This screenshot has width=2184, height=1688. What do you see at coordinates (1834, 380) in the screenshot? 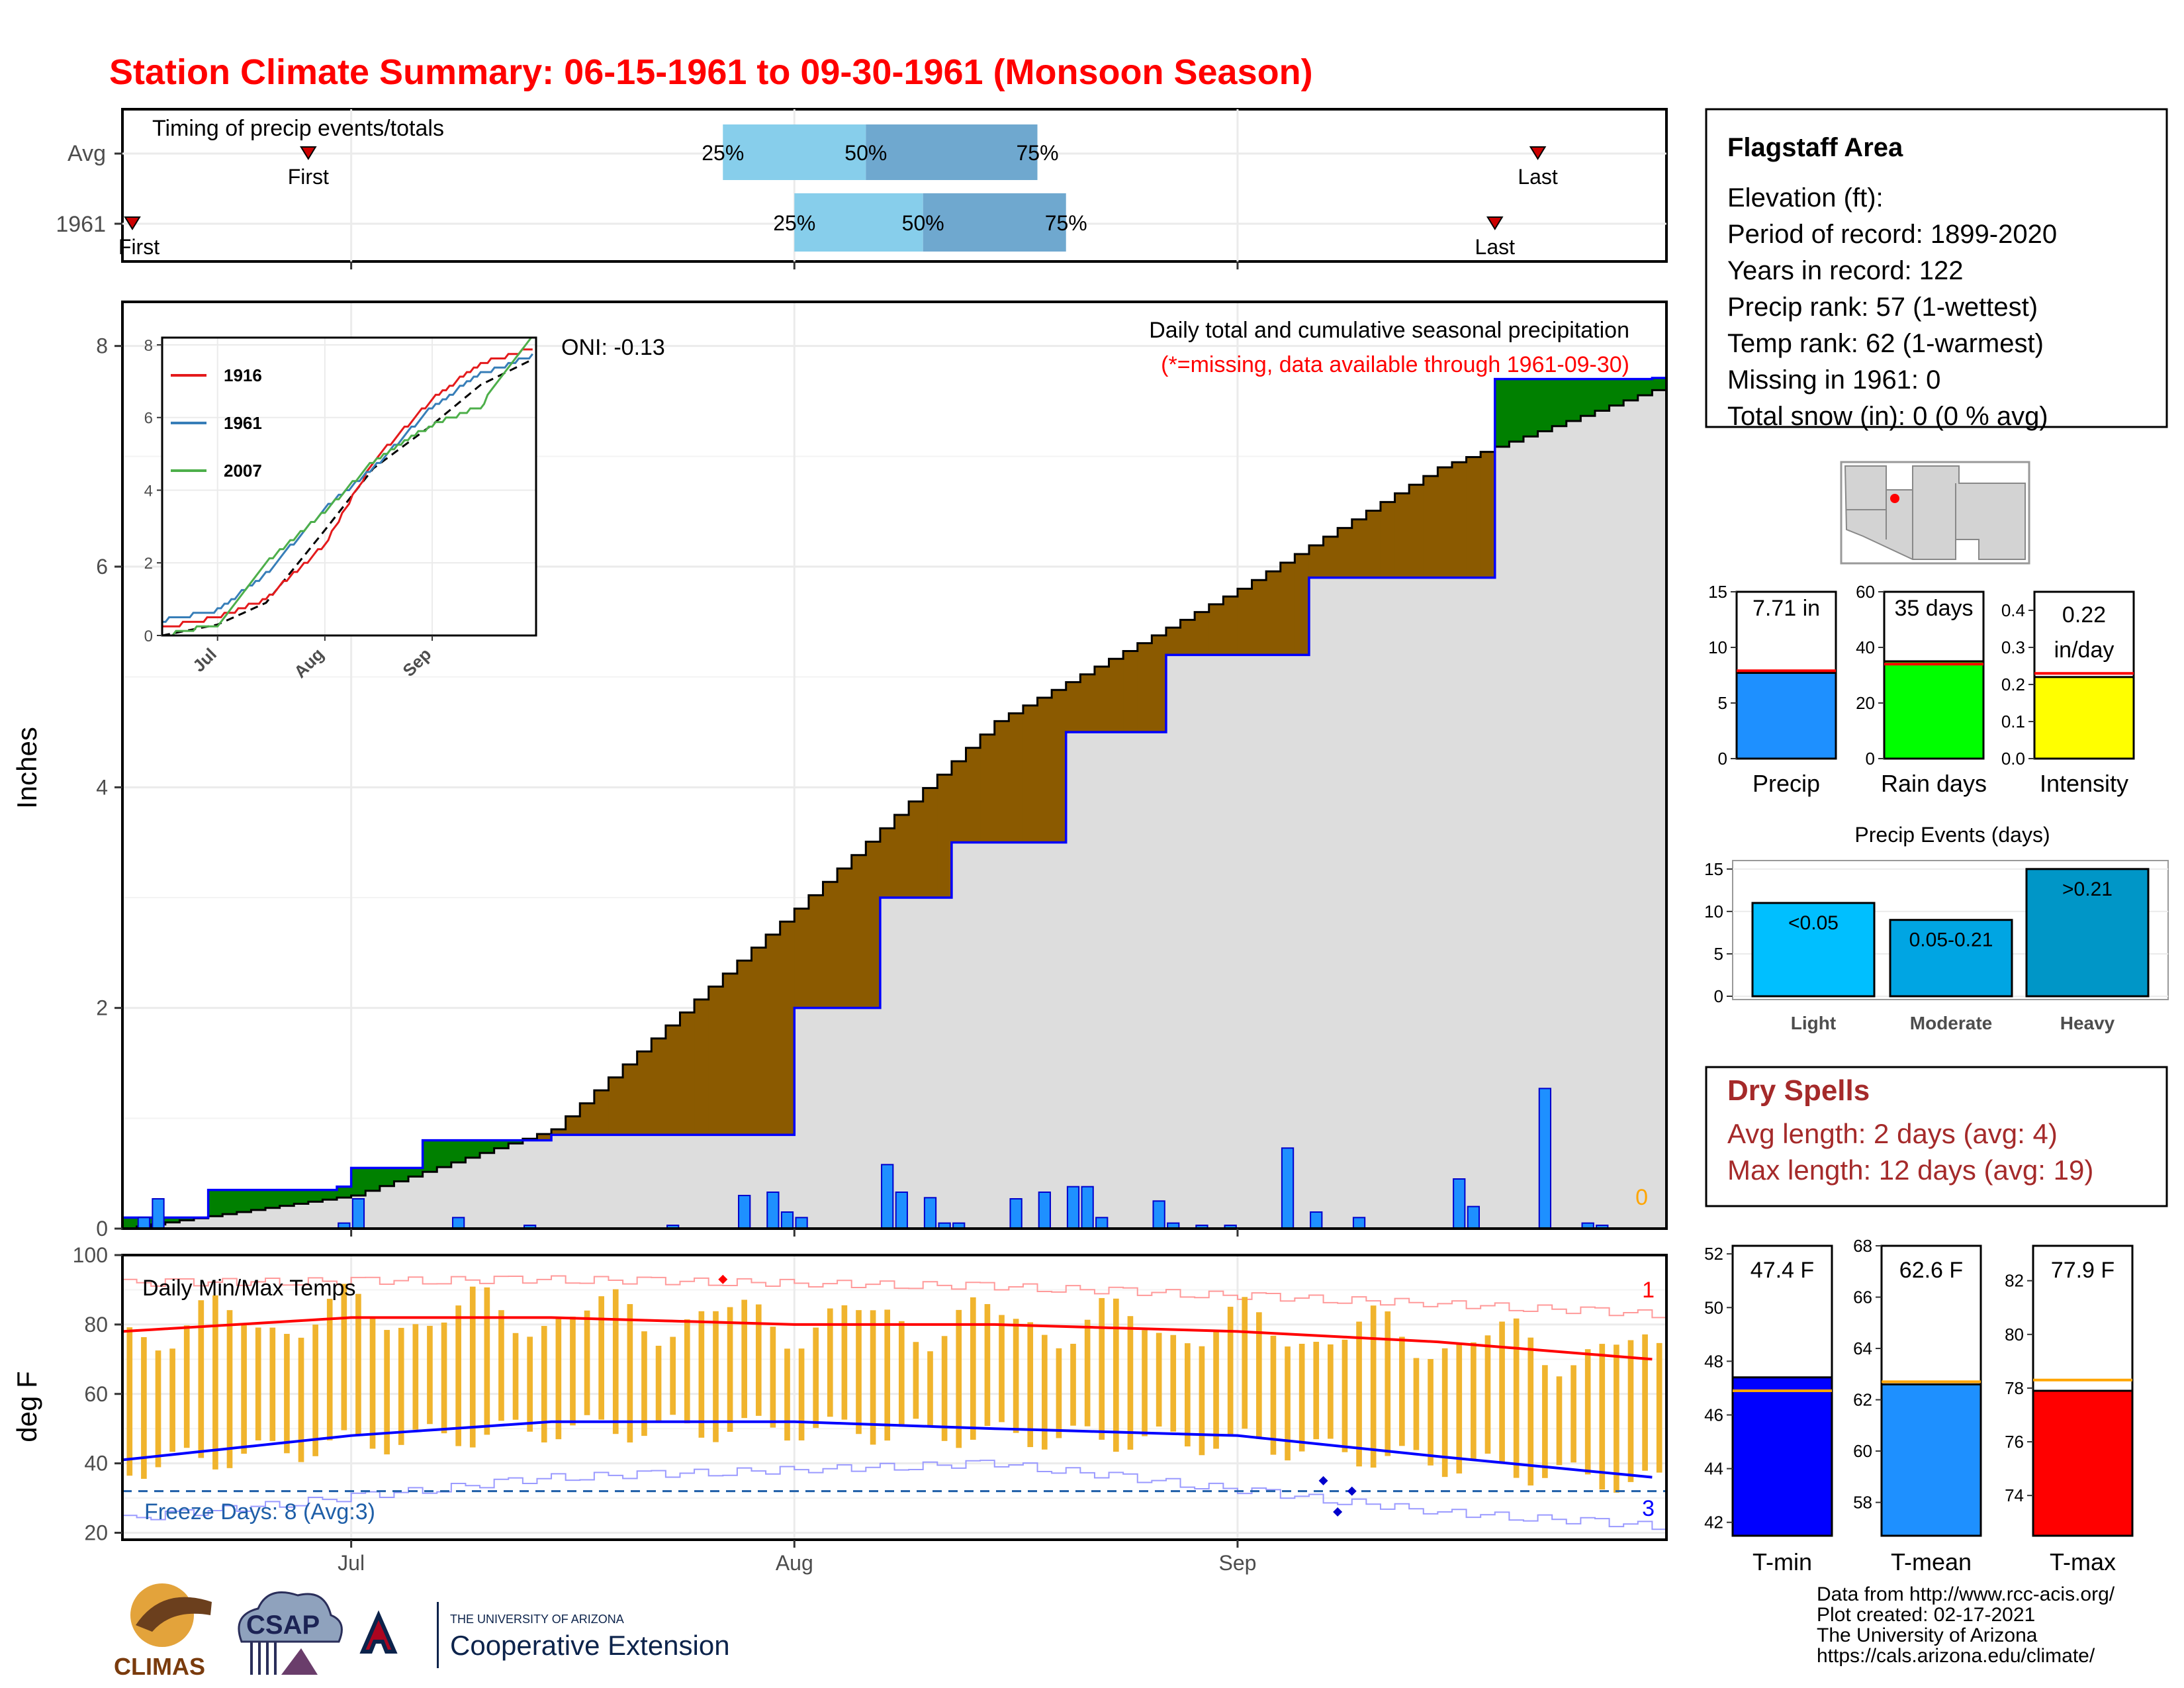
I see `station-line: Missing in 1961: 0` at bounding box center [1834, 380].